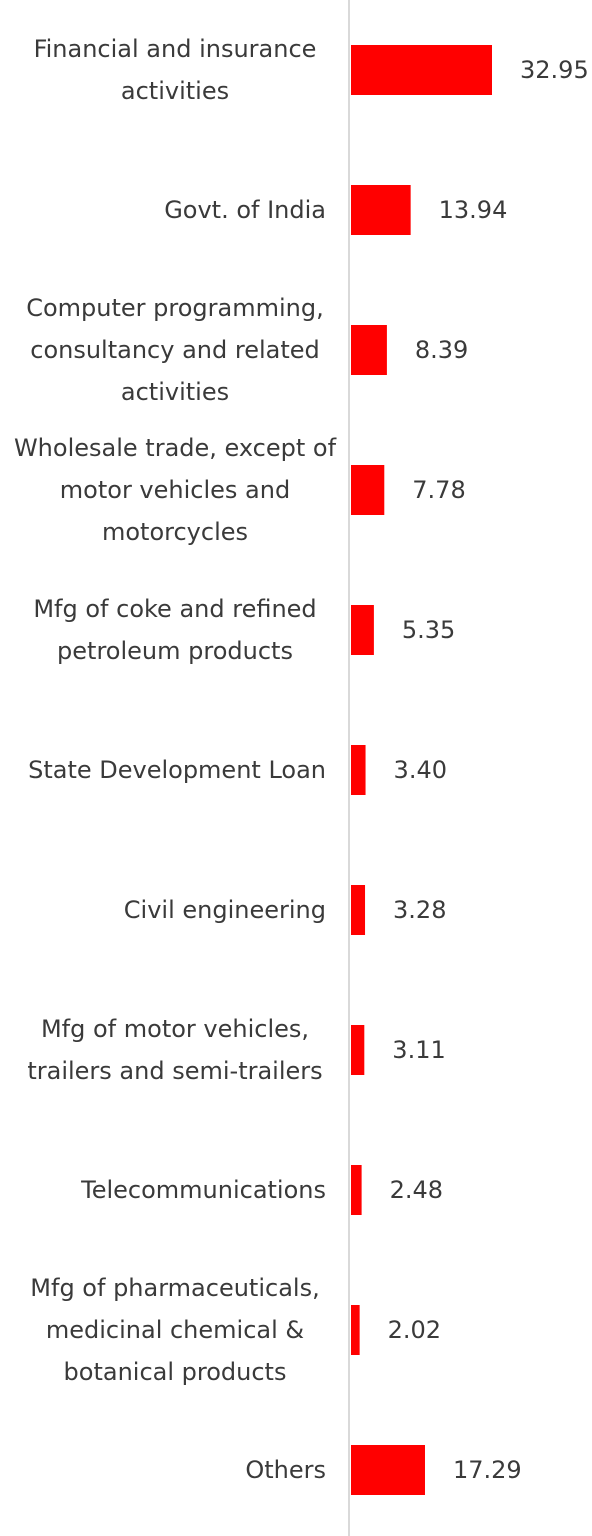  Describe the element at coordinates (175, 49) in the screenshot. I see `category-label: Financial and insurance` at that location.